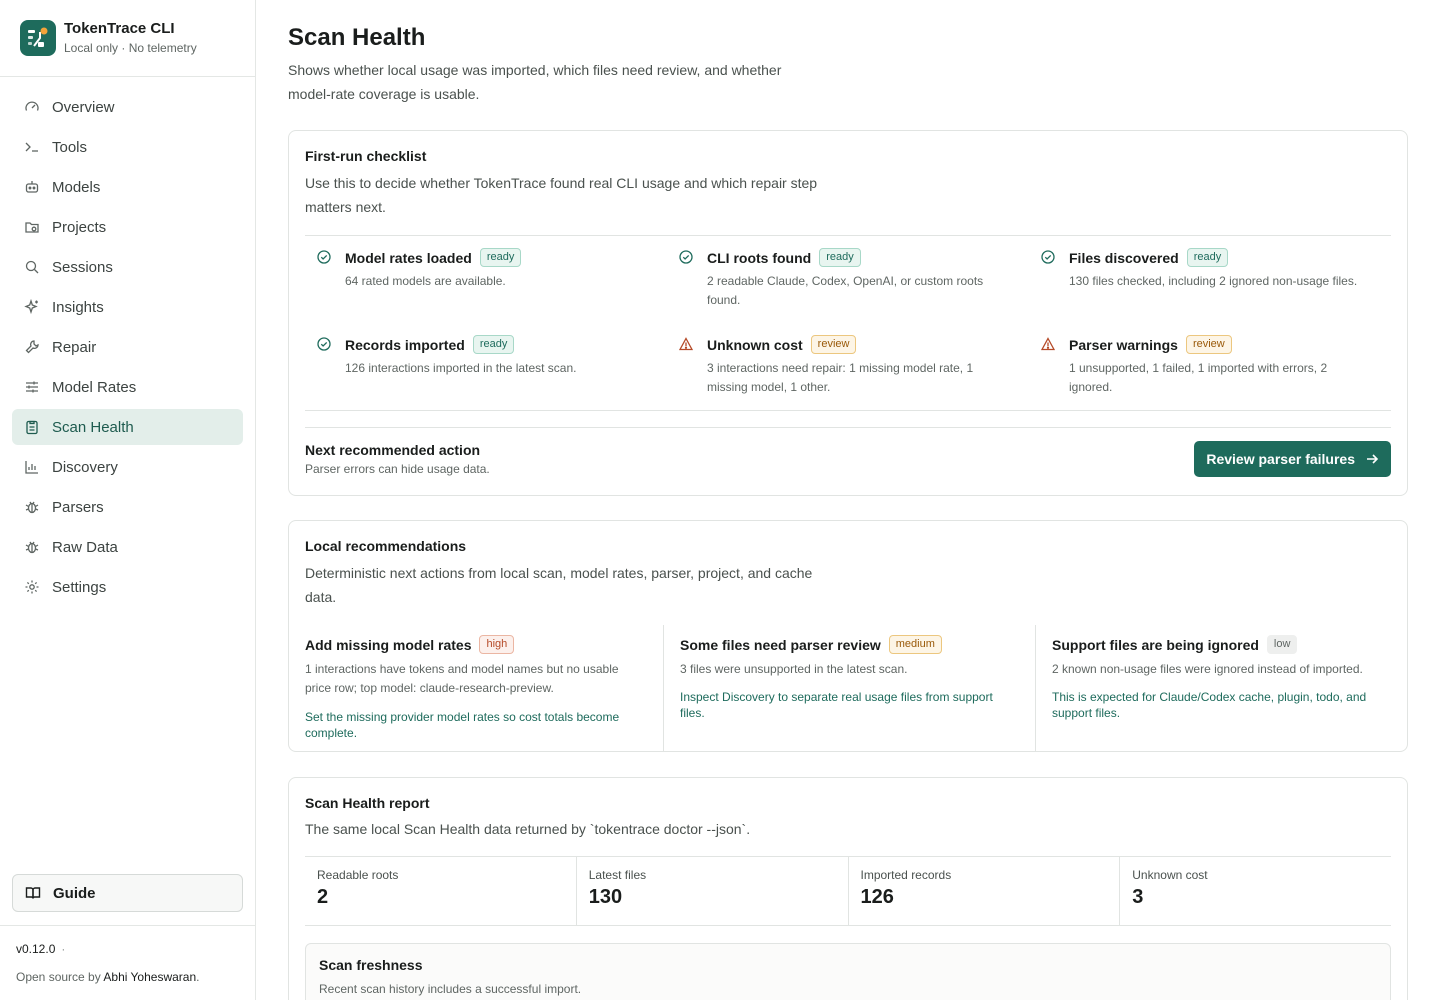 The width and height of the screenshot is (1440, 1000). I want to click on sidebar-item-model-rates: Model Rates, so click(127, 387).